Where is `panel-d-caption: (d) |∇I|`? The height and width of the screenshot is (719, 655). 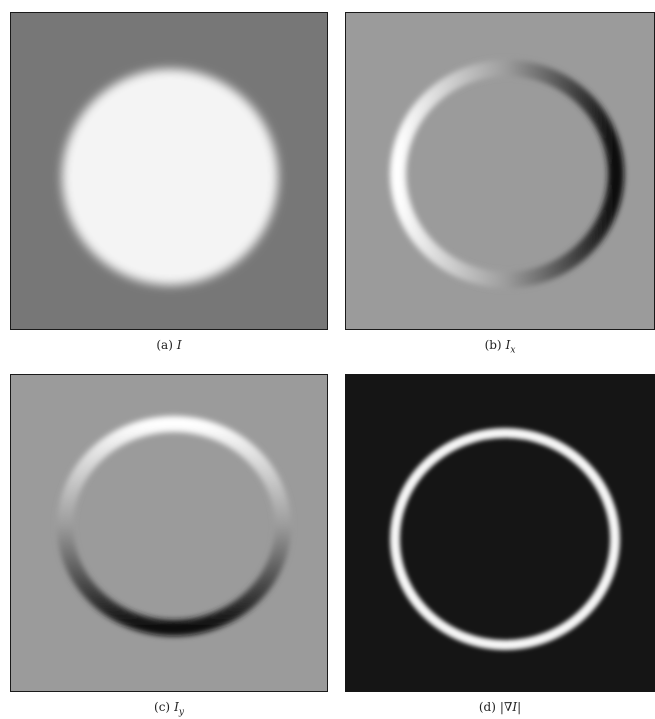 panel-d-caption: (d) |∇I| is located at coordinates (500, 707).